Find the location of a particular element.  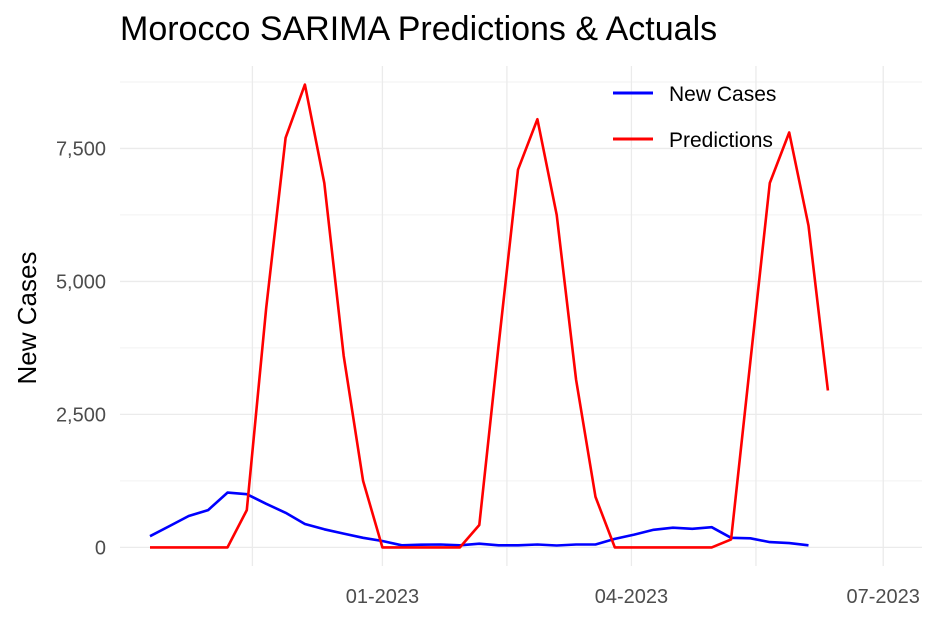

y-tick-label: 0 is located at coordinates (100, 548).